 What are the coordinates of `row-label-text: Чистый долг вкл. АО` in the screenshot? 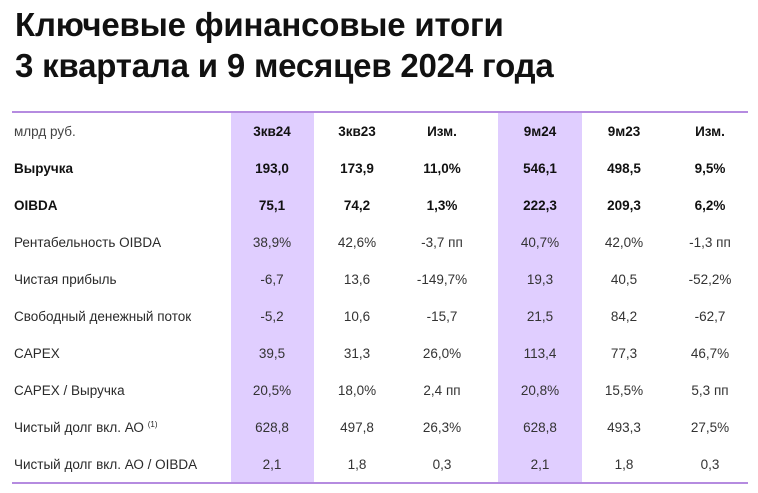 It's located at (79, 427).